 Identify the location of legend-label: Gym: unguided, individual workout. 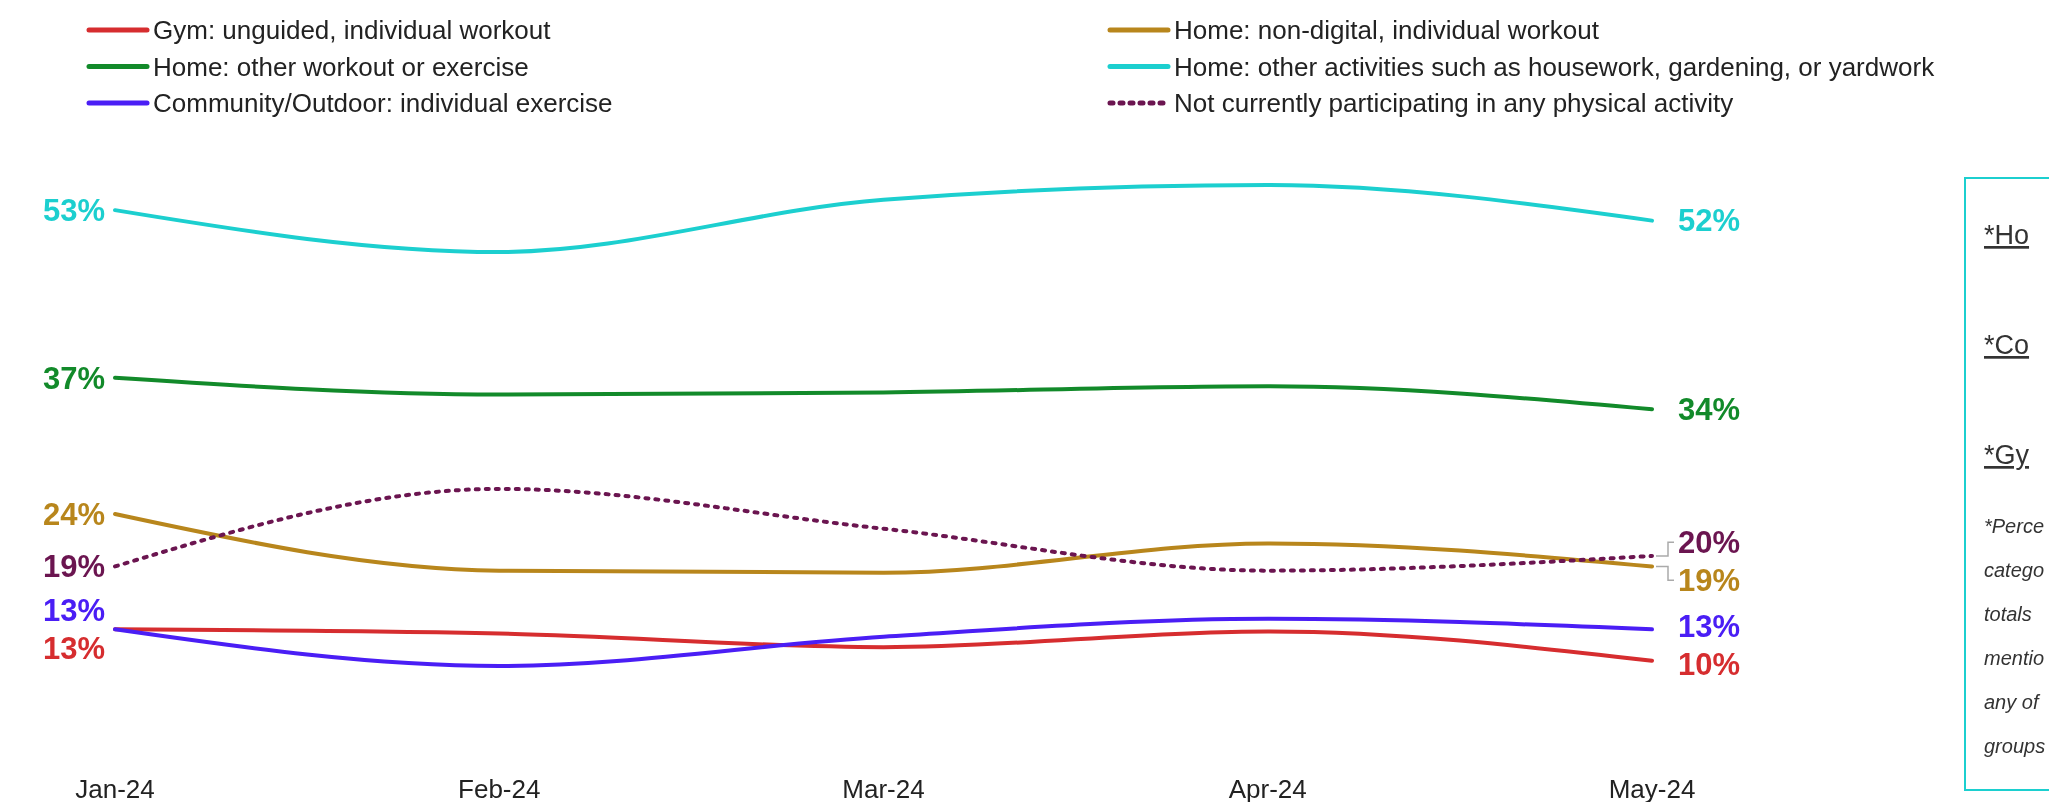
(352, 30).